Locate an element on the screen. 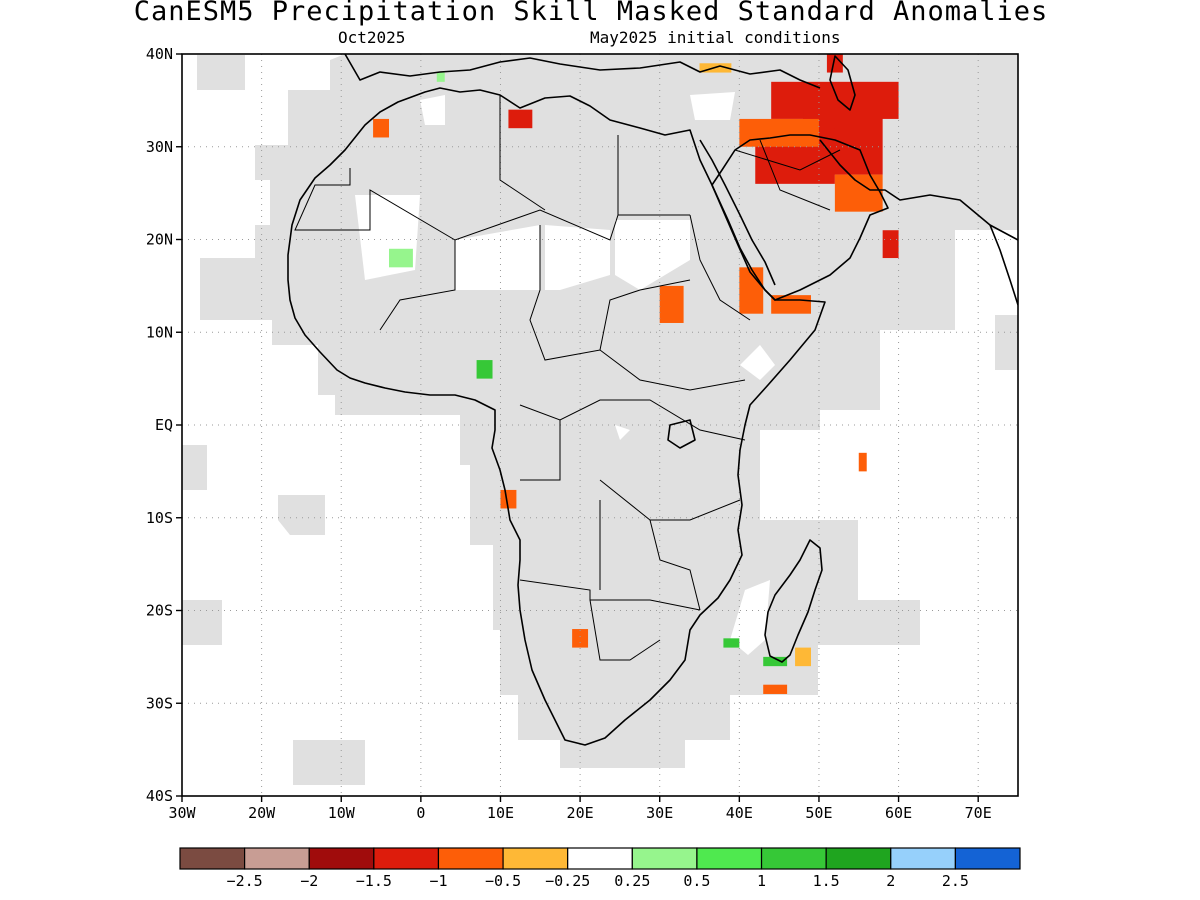 Image resolution: width=1200 pixels, height=900 pixels. latitude-label: 30N is located at coordinates (159, 147).